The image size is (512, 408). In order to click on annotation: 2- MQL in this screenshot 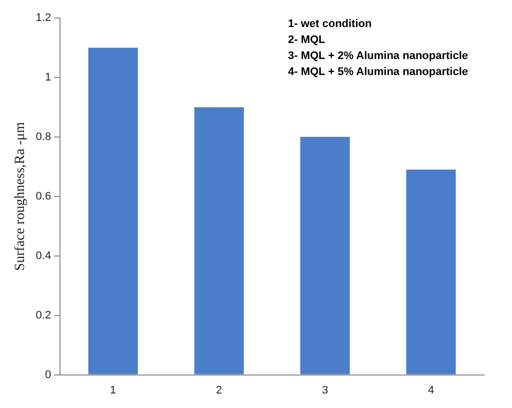, I will do `click(307, 40)`.